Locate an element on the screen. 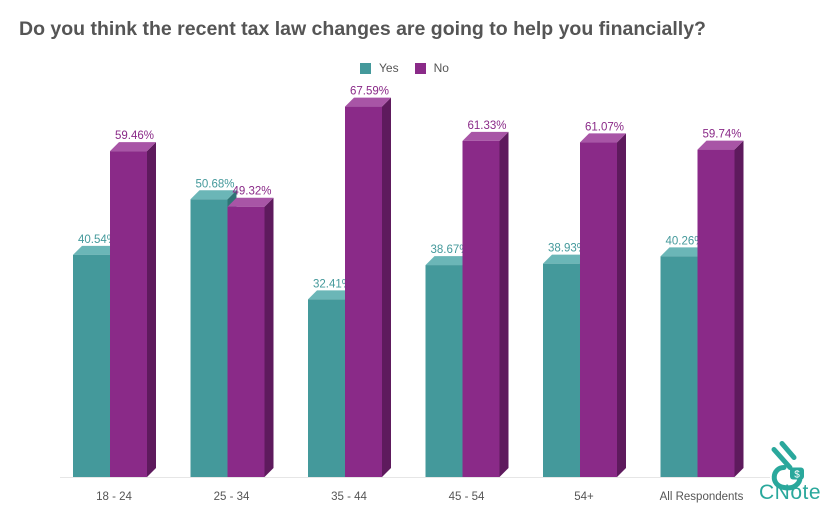 This screenshot has width=829, height=511. data-label-yes-2: 32.41% is located at coordinates (332, 284).